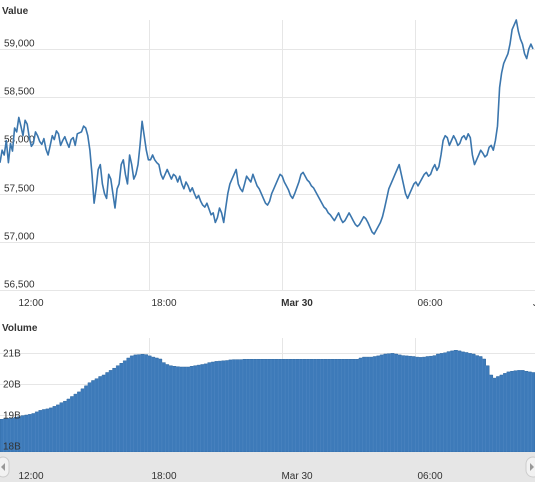 This screenshot has height=490, width=535. I want to click on navigator: 12:00 18:00 Mar 30 06:00, so click(267, 467).